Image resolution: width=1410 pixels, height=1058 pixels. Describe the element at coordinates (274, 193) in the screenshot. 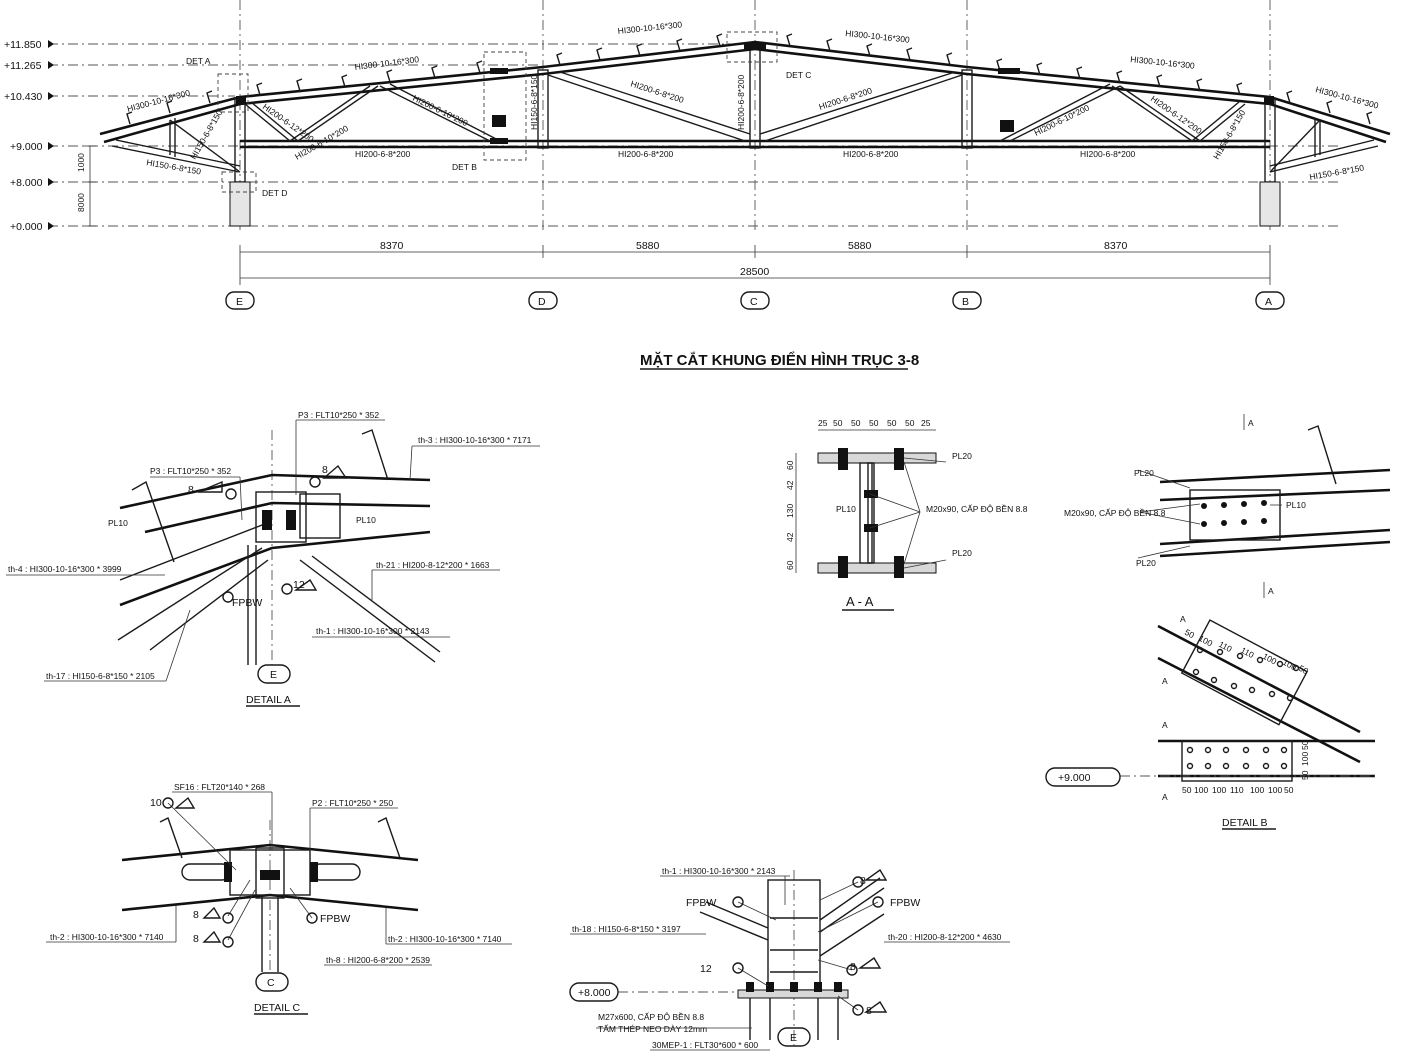

I see `det-d-label: DET D` at that location.